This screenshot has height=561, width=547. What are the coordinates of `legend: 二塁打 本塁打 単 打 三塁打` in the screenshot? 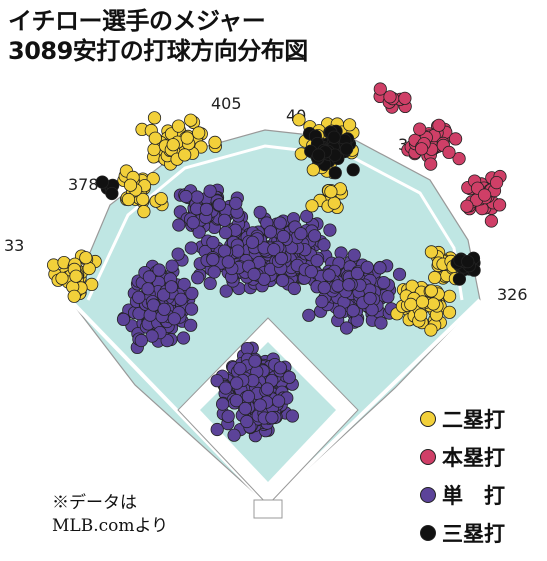 It's located at (462, 476).